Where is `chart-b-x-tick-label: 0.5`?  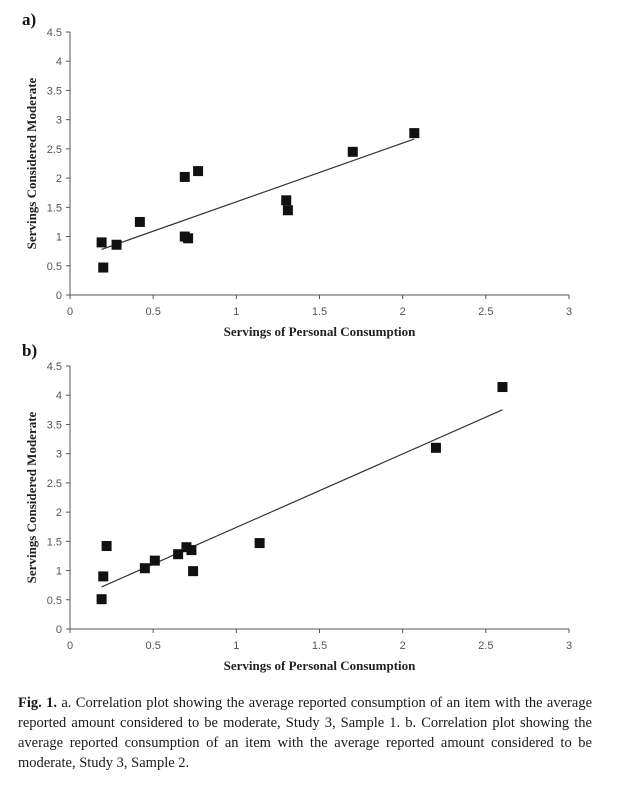 chart-b-x-tick-label: 0.5 is located at coordinates (153, 646).